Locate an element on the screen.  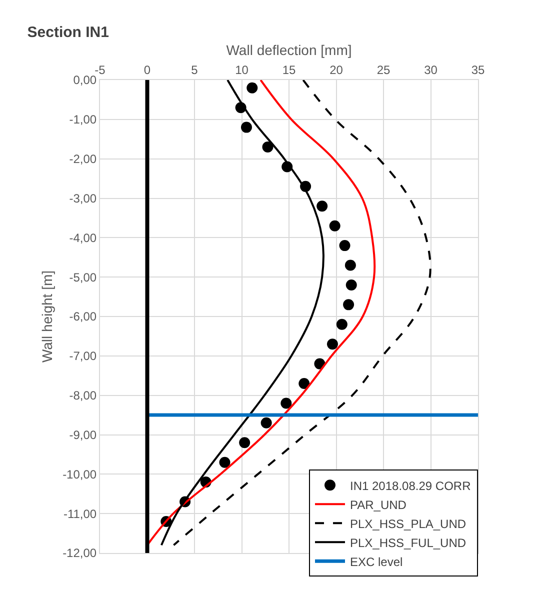
y-tick-label: -3,00 is located at coordinates (83, 198).